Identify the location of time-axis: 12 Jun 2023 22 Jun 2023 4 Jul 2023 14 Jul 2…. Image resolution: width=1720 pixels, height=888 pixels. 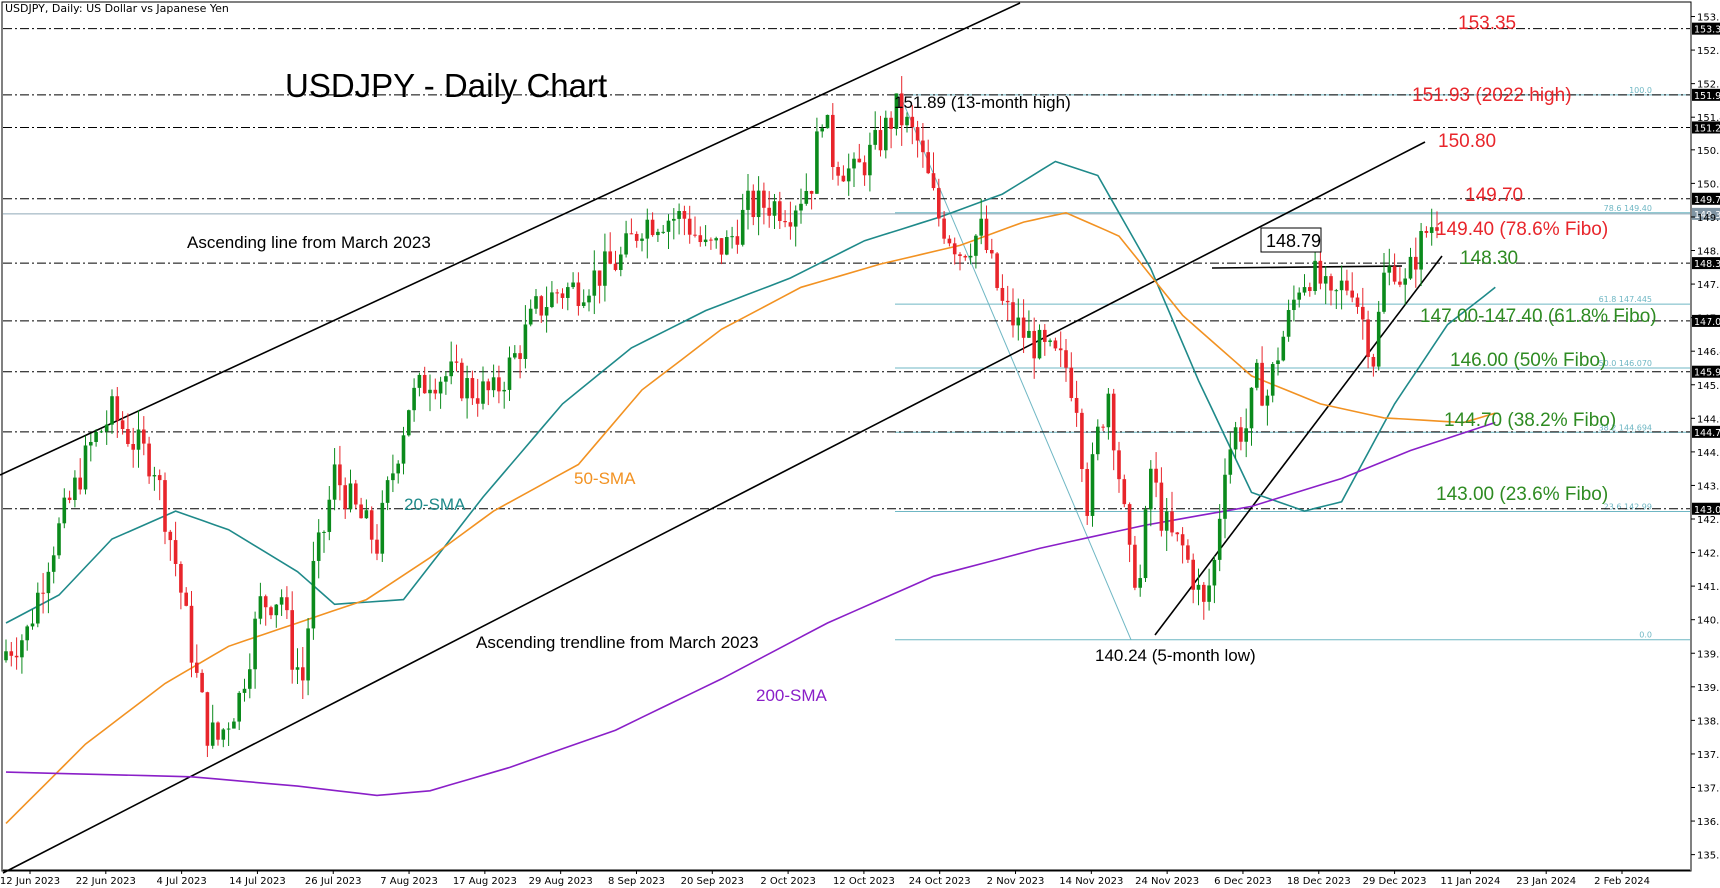
(845, 878).